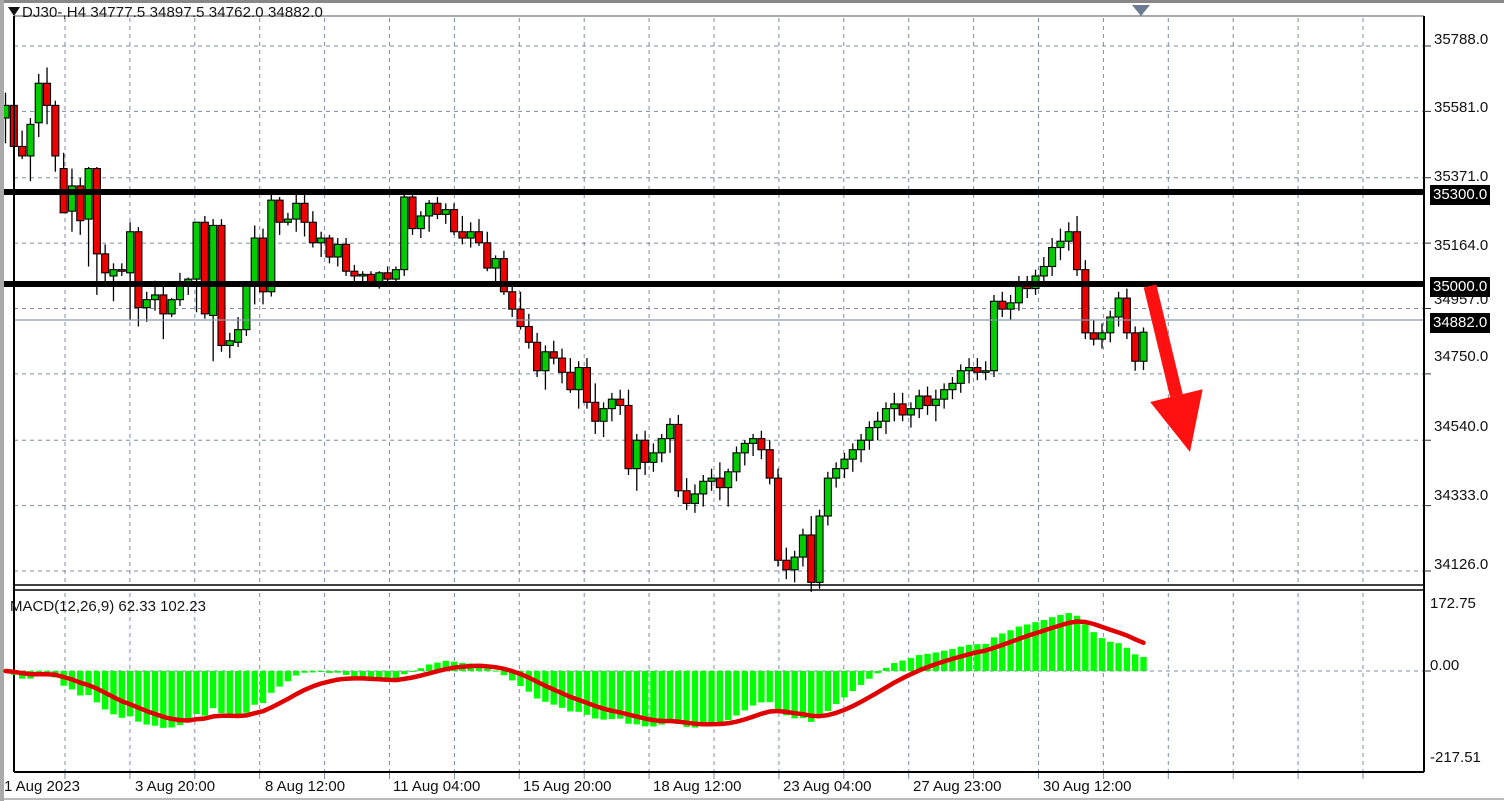  I want to click on time-axis-label: 23 Aug 04:00, so click(827, 786).